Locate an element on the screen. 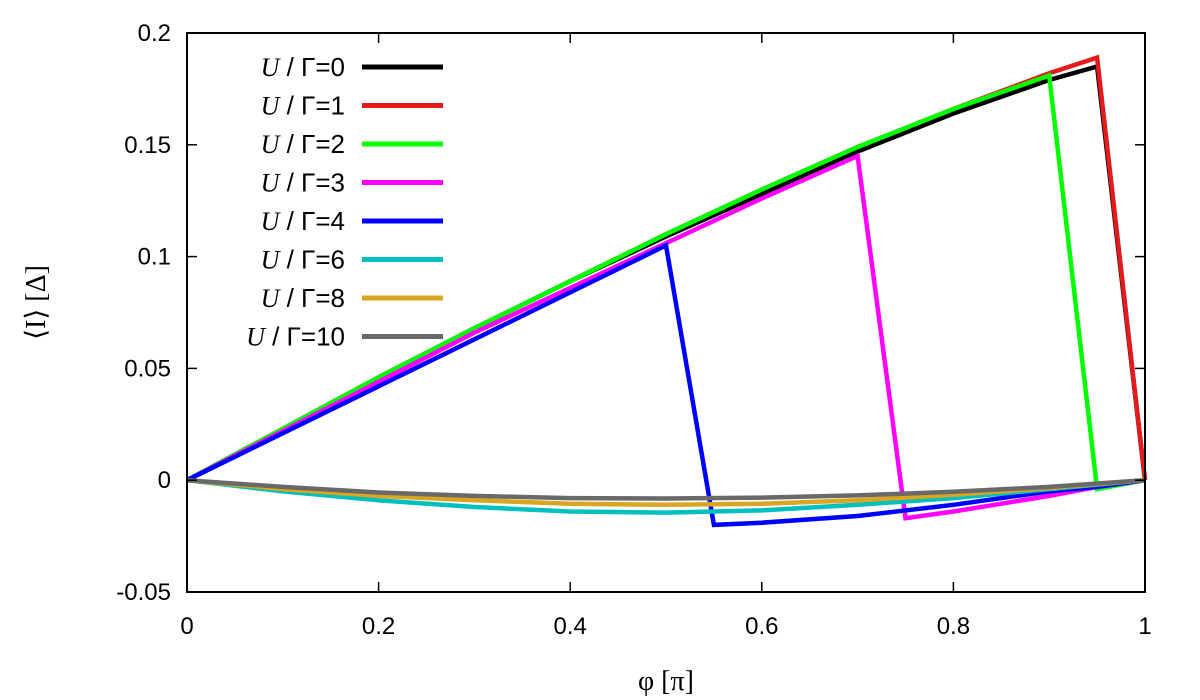 The height and width of the screenshot is (700, 1200). legend-label: U / Γ=0 is located at coordinates (303, 67).